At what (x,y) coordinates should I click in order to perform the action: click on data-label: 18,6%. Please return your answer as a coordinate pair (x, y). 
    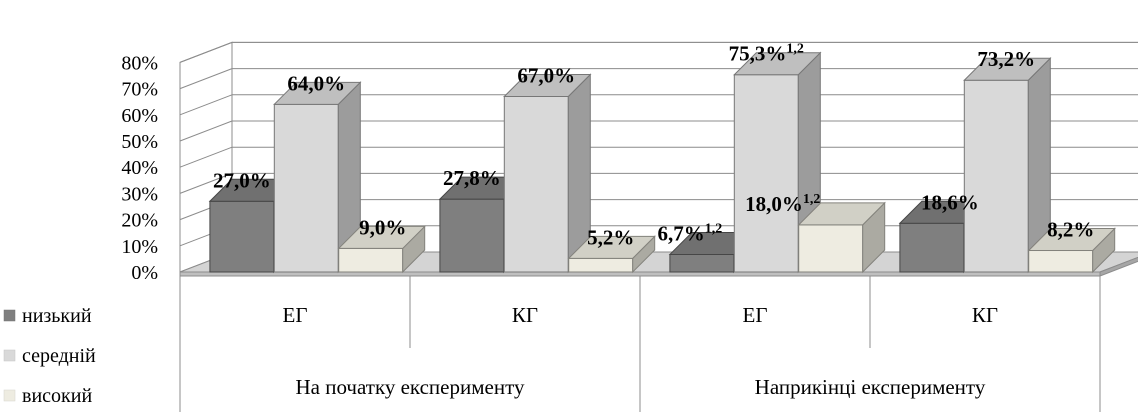
    Looking at the image, I should click on (950, 202).